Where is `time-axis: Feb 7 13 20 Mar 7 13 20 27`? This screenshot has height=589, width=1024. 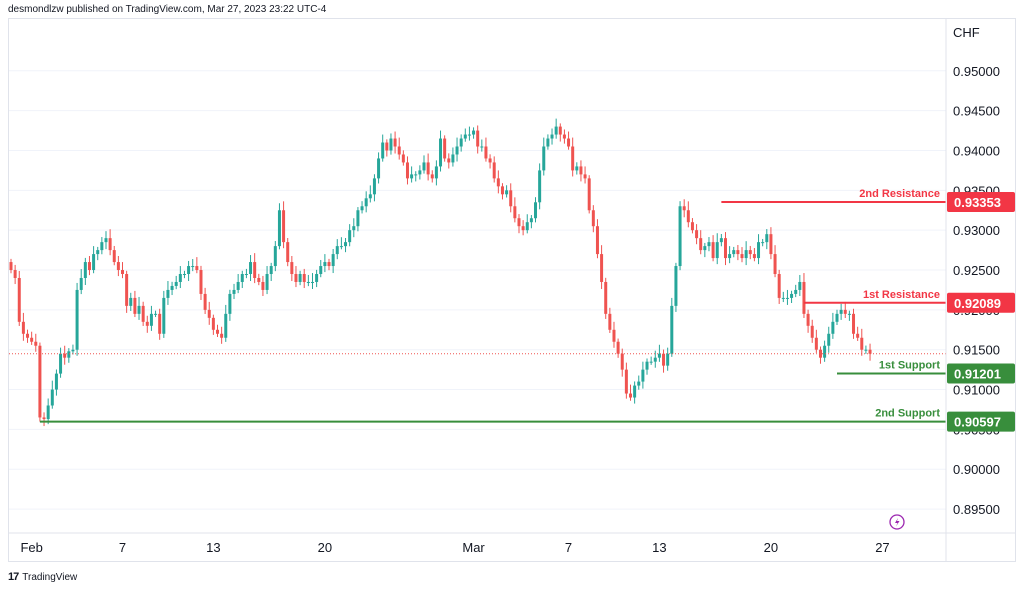
time-axis: Feb 7 13 20 Mar 7 13 20 27 is located at coordinates (454, 547).